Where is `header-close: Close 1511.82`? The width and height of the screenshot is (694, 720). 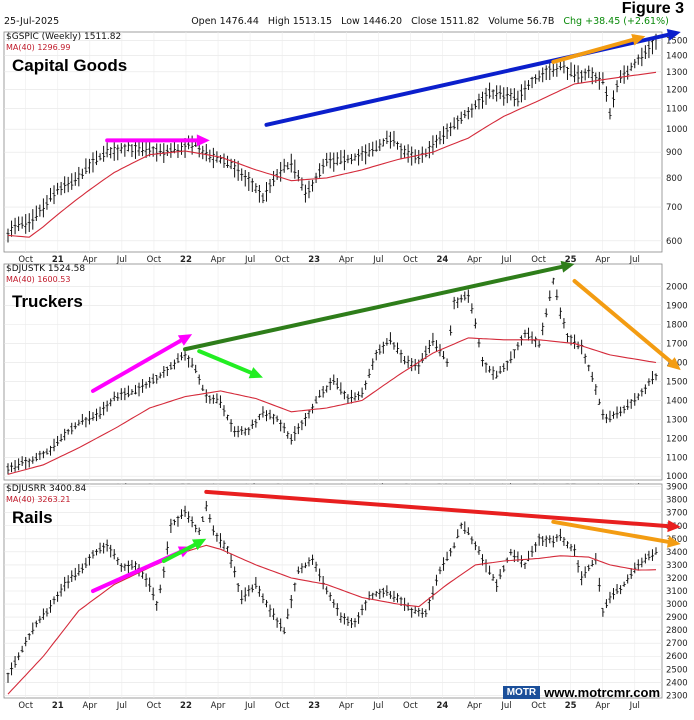
header-close: Close 1511.82 is located at coordinates (445, 21).